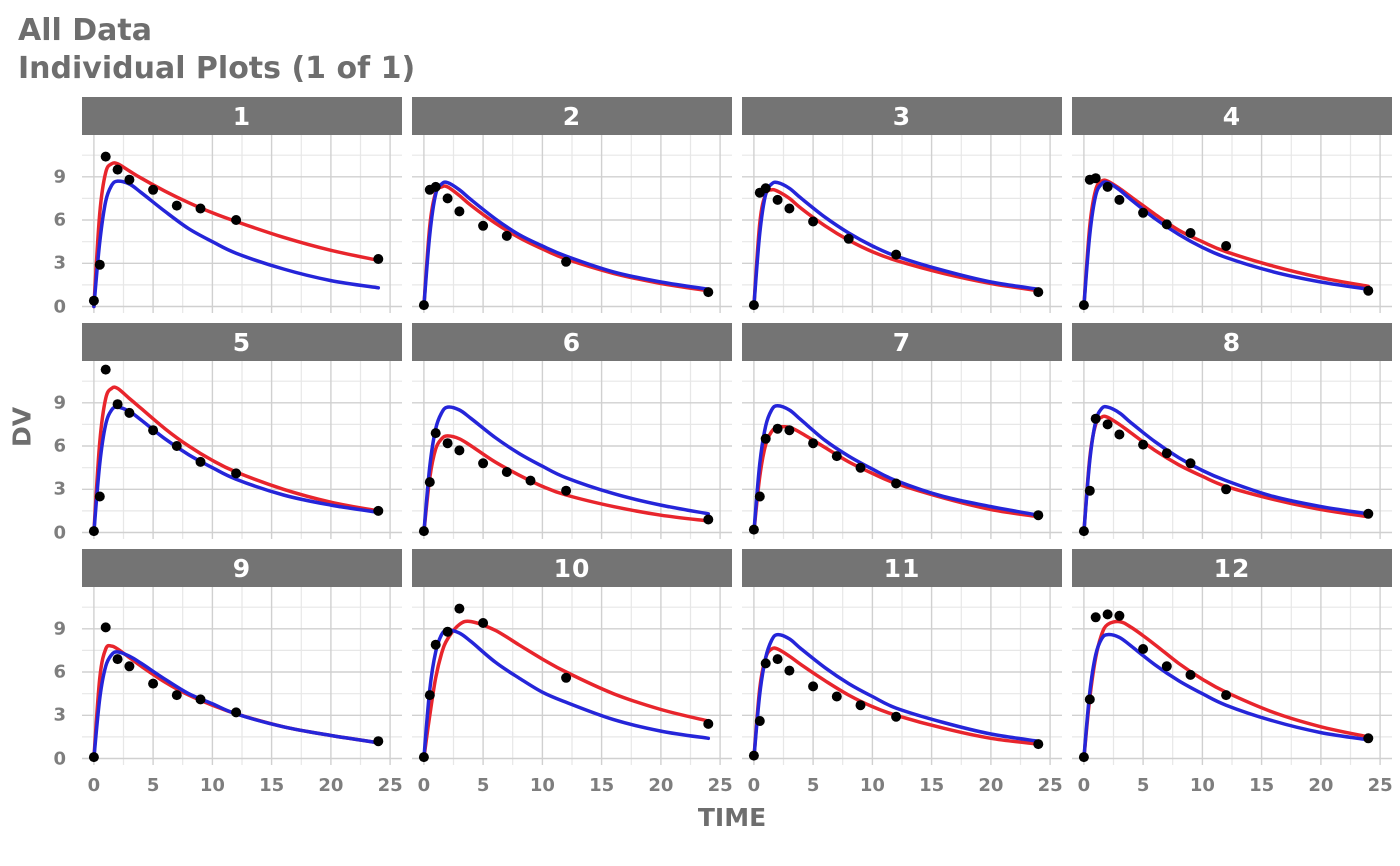 The width and height of the screenshot is (1400, 866). Describe the element at coordinates (572, 431) in the screenshot. I see `facet-panel-6: 6` at that location.